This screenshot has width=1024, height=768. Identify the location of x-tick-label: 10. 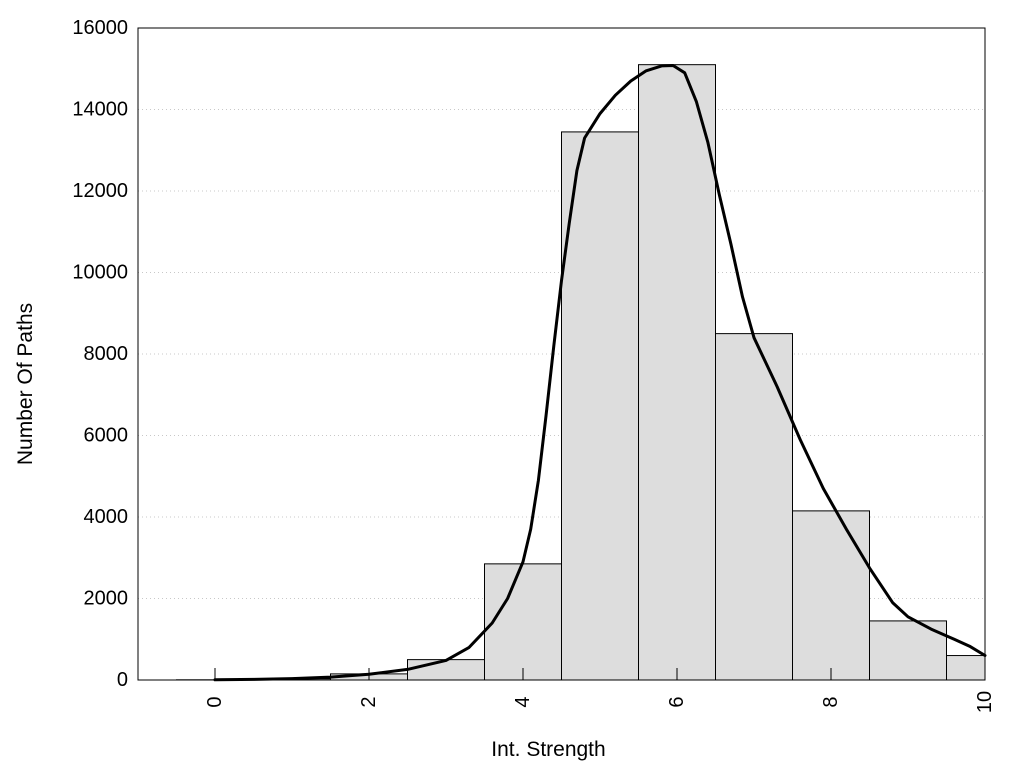
(985, 702).